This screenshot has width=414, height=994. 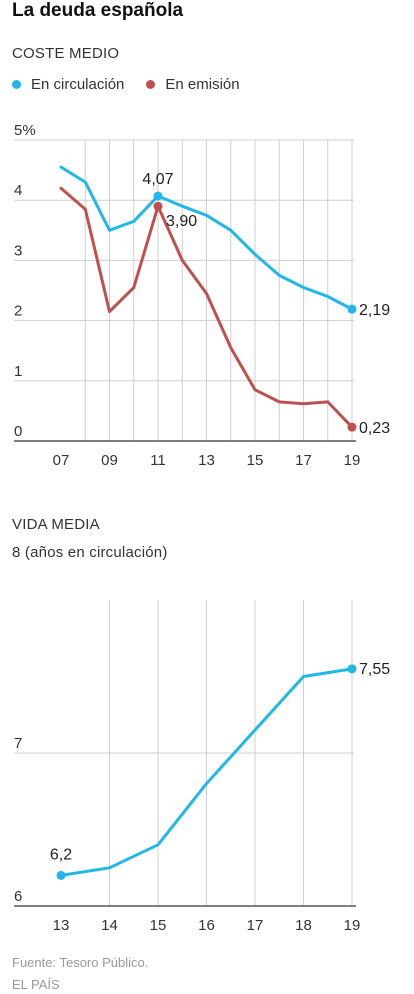 I want to click on legend-item-circulation: En circulación, so click(x=68, y=84).